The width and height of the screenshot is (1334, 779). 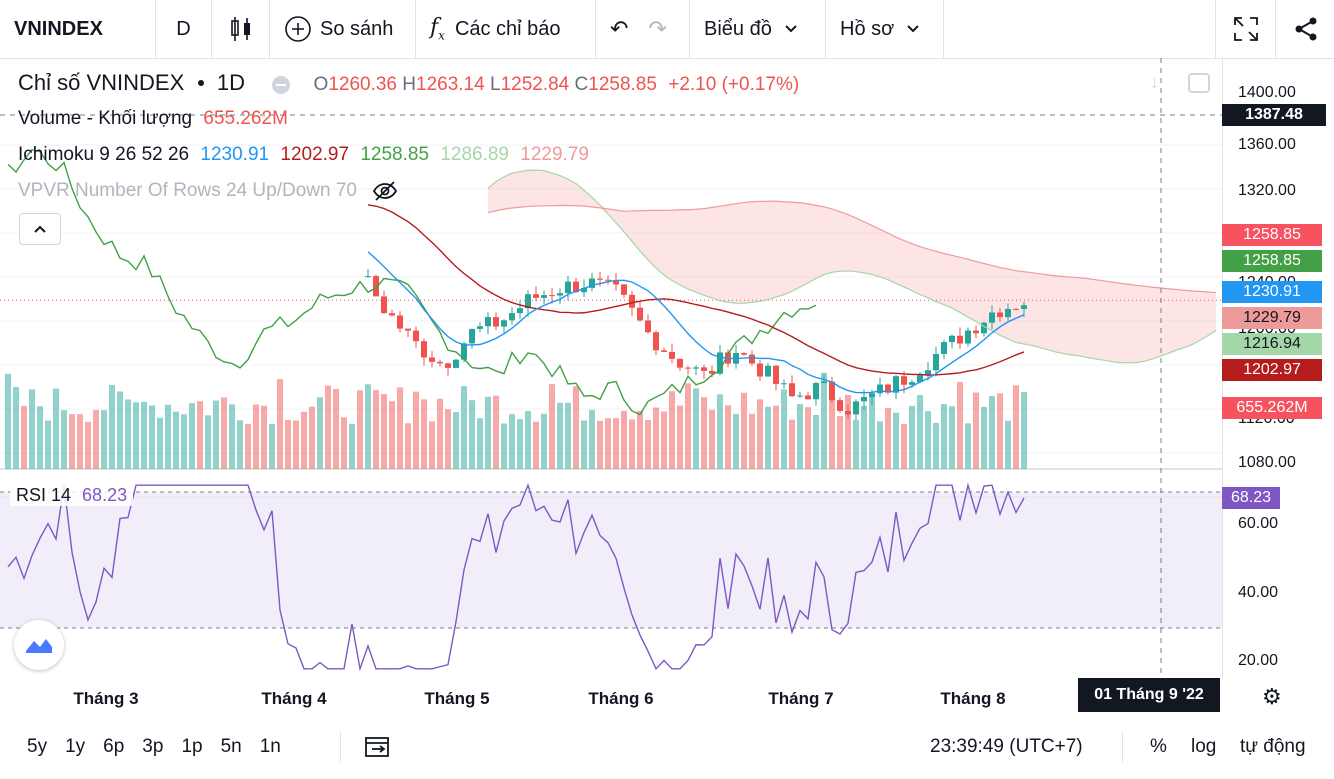 I want to click on range-button-5y: 5y, so click(x=37, y=746).